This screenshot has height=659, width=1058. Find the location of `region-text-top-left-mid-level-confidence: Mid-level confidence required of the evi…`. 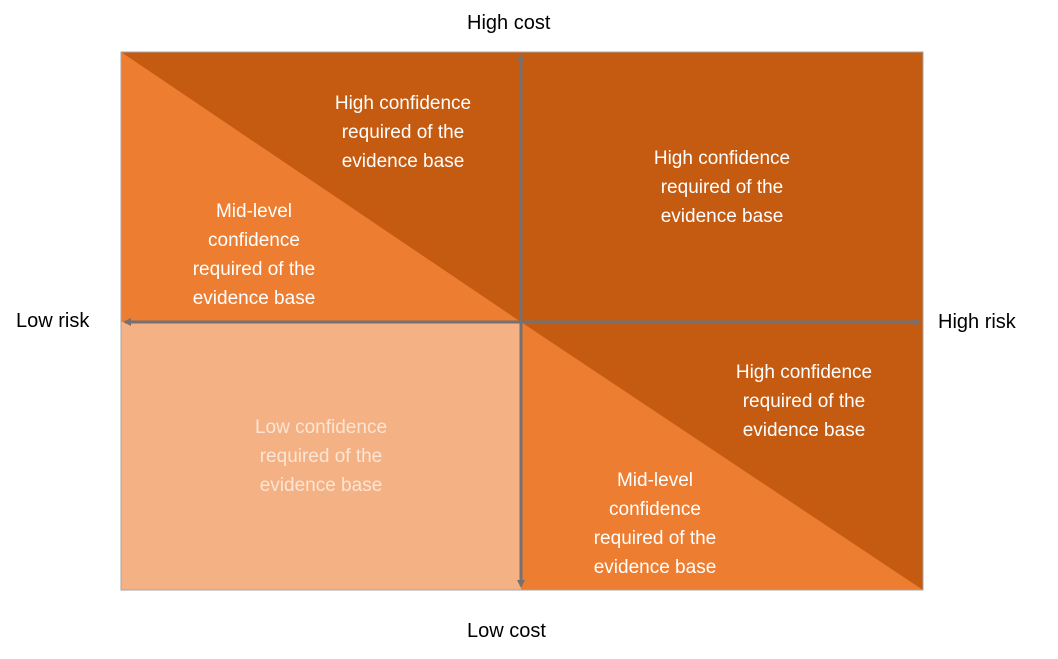

region-text-top-left-mid-level-confidence: Mid-level confidence required of the evi… is located at coordinates (254, 255).